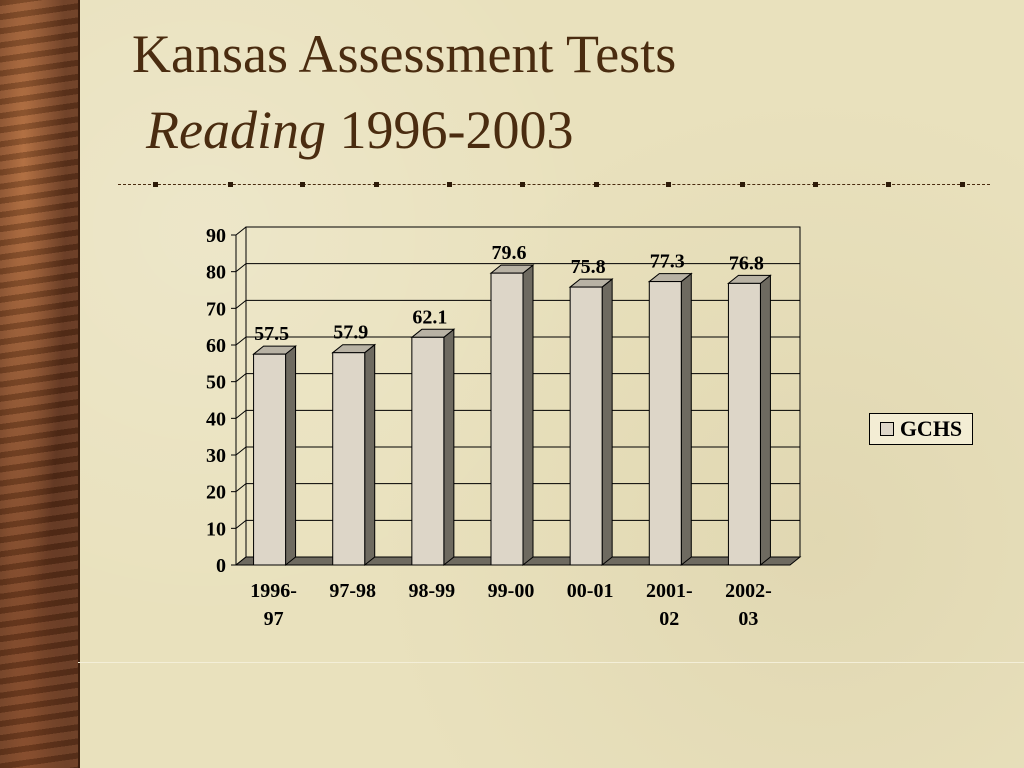 Image resolution: width=1024 pixels, height=768 pixels. Describe the element at coordinates (748, 591) in the screenshot. I see `x-tick-label: 2002-` at that location.